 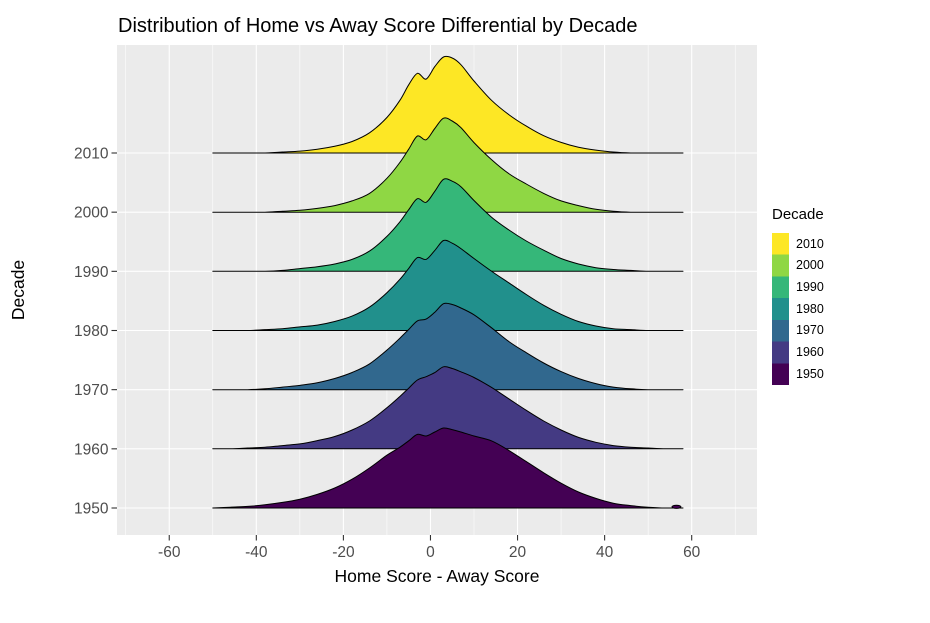 I want to click on x-tick-label: -60, so click(x=169, y=552).